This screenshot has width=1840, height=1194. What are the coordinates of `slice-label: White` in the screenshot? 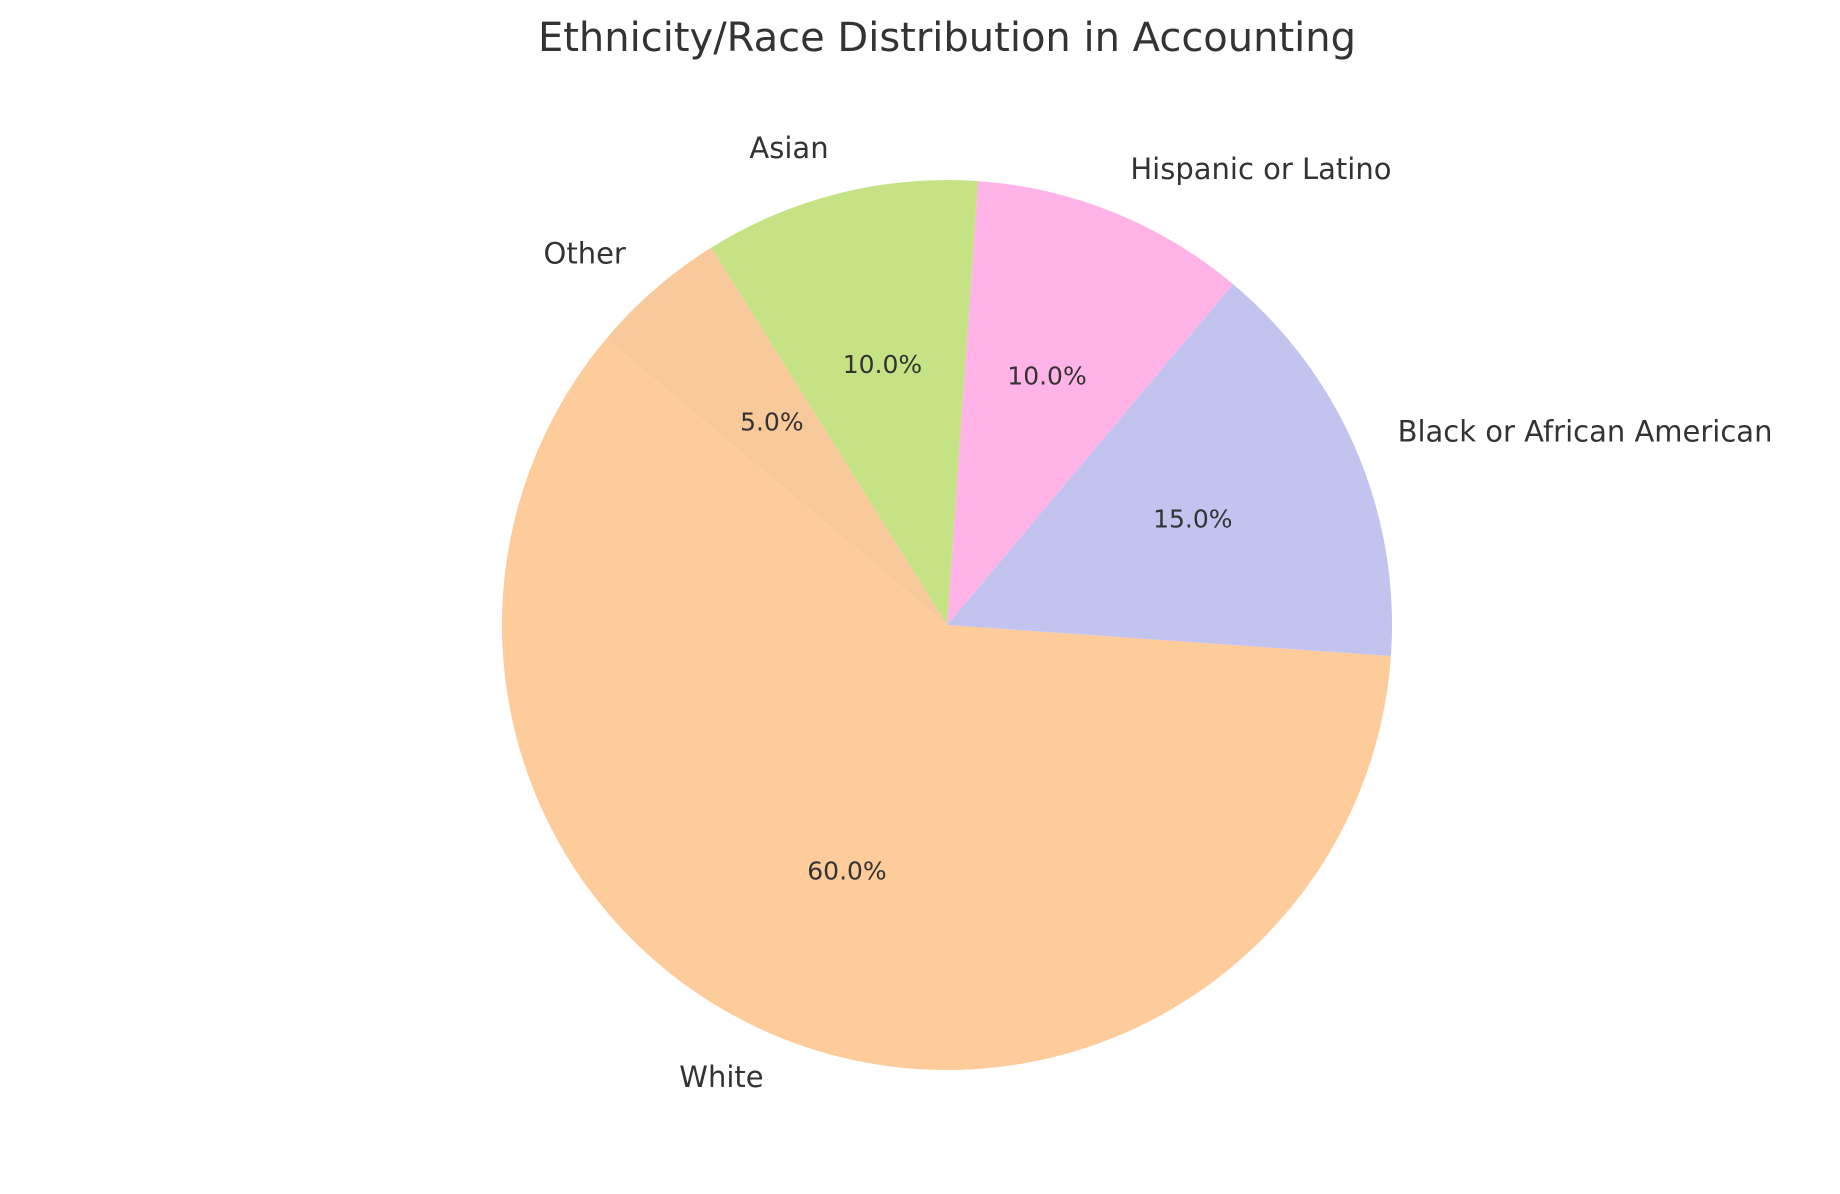 It's located at (721, 1077).